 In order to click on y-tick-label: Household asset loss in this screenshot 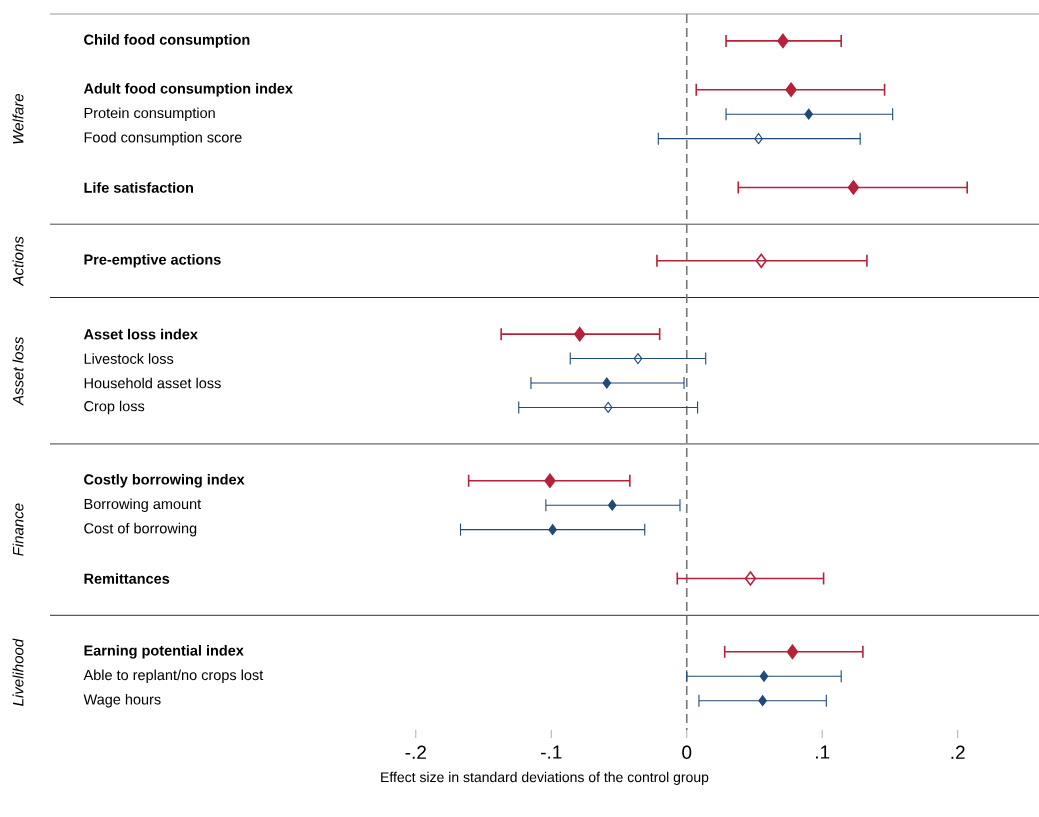, I will do `click(152, 383)`.